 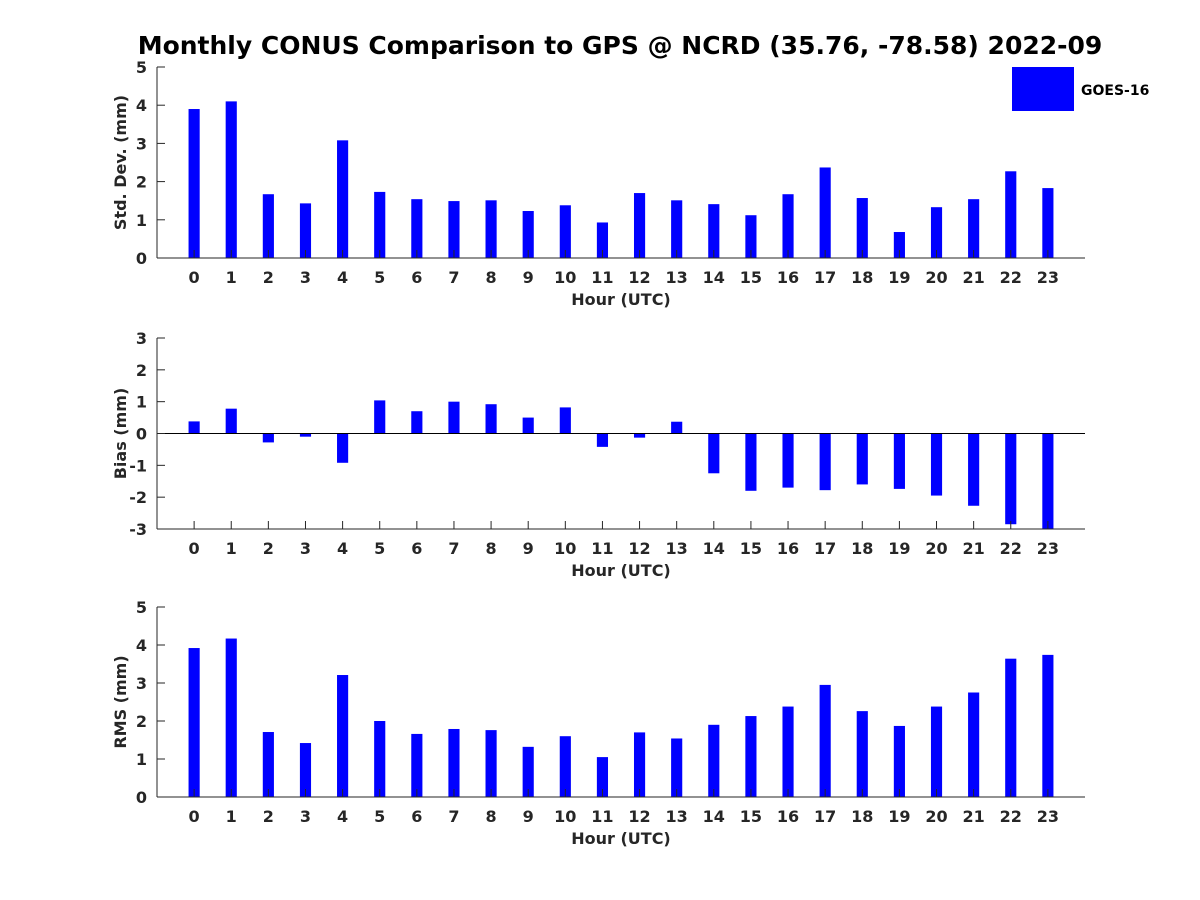 What do you see at coordinates (305, 277) in the screenshot?
I see `x-tick-label-stddev-3: 3` at bounding box center [305, 277].